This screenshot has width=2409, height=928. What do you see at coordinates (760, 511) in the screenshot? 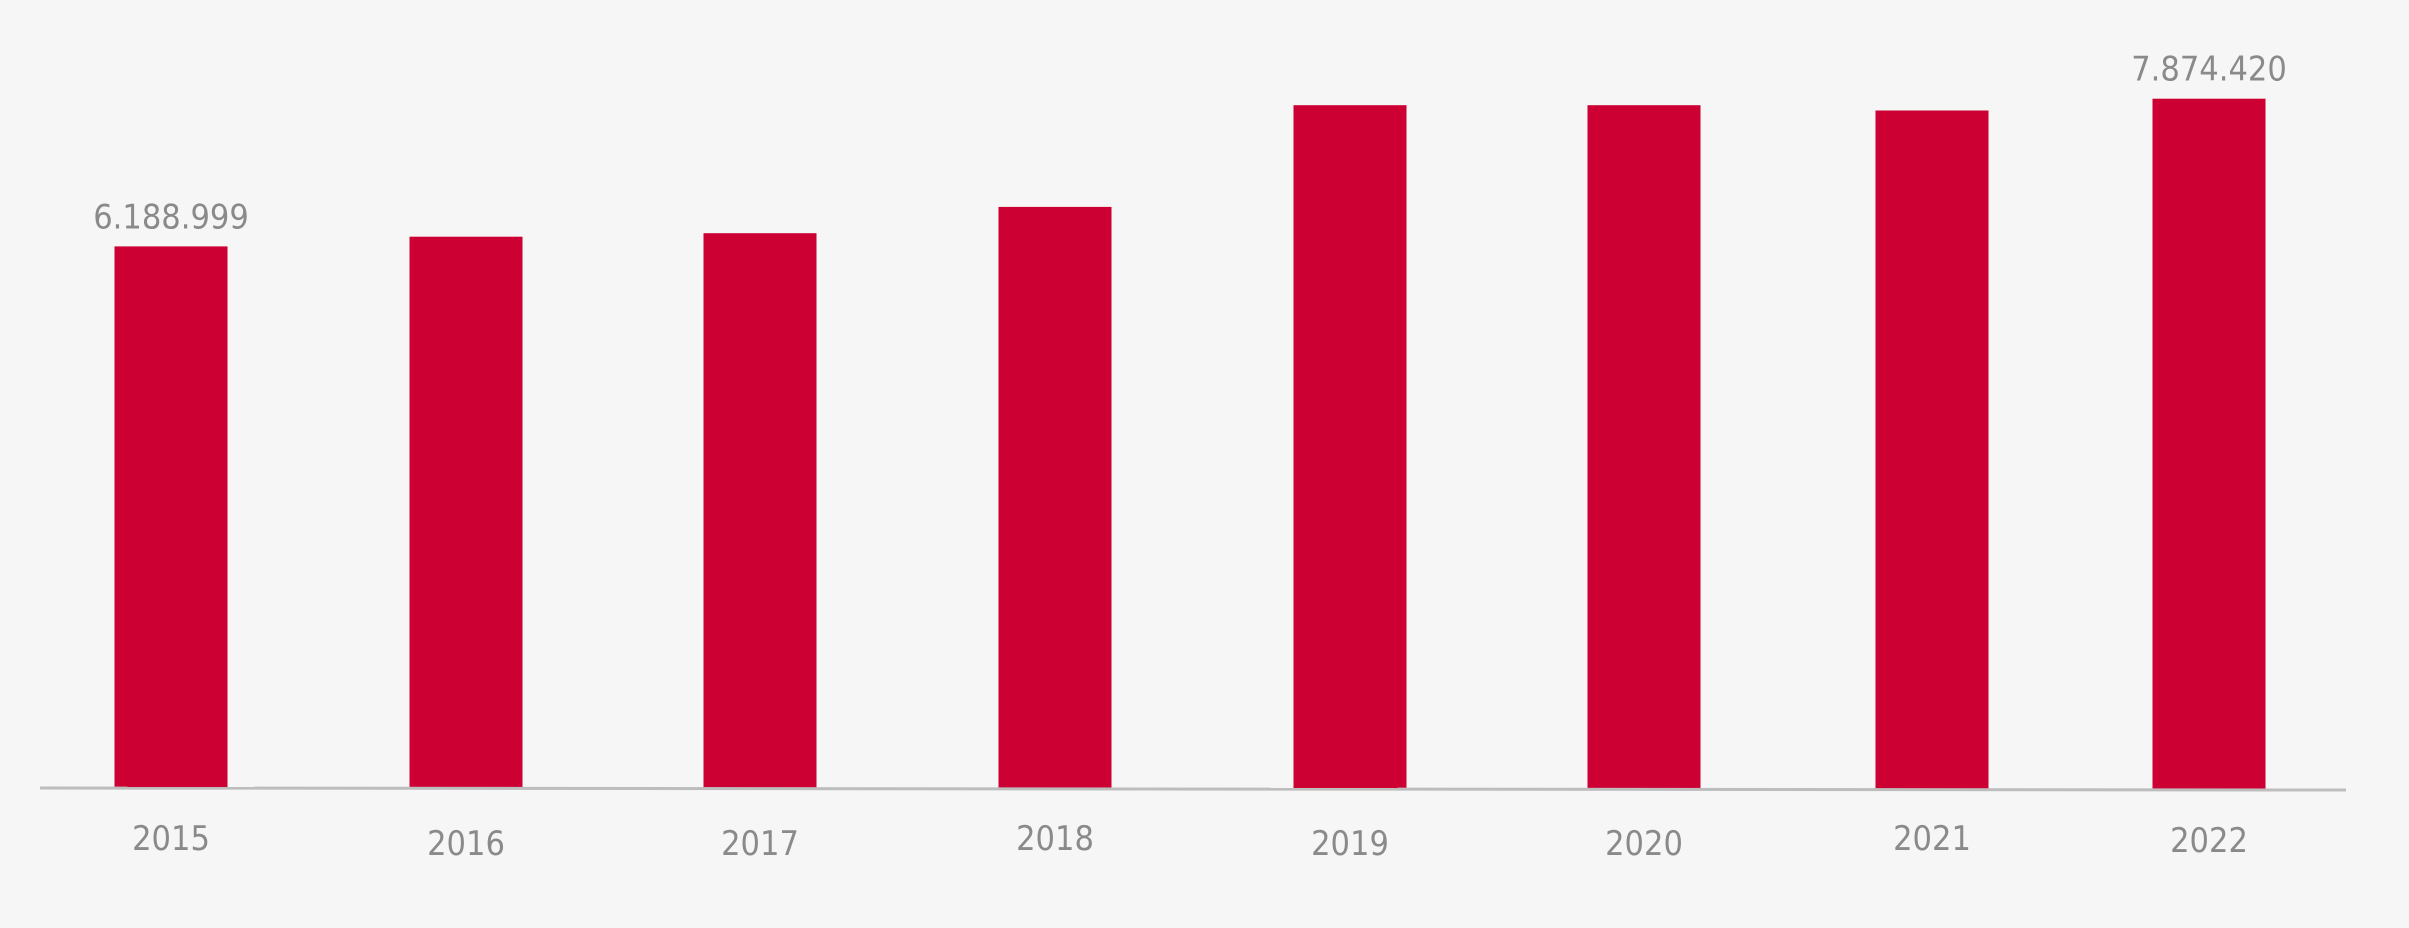
I see `bar-2017` at bounding box center [760, 511].